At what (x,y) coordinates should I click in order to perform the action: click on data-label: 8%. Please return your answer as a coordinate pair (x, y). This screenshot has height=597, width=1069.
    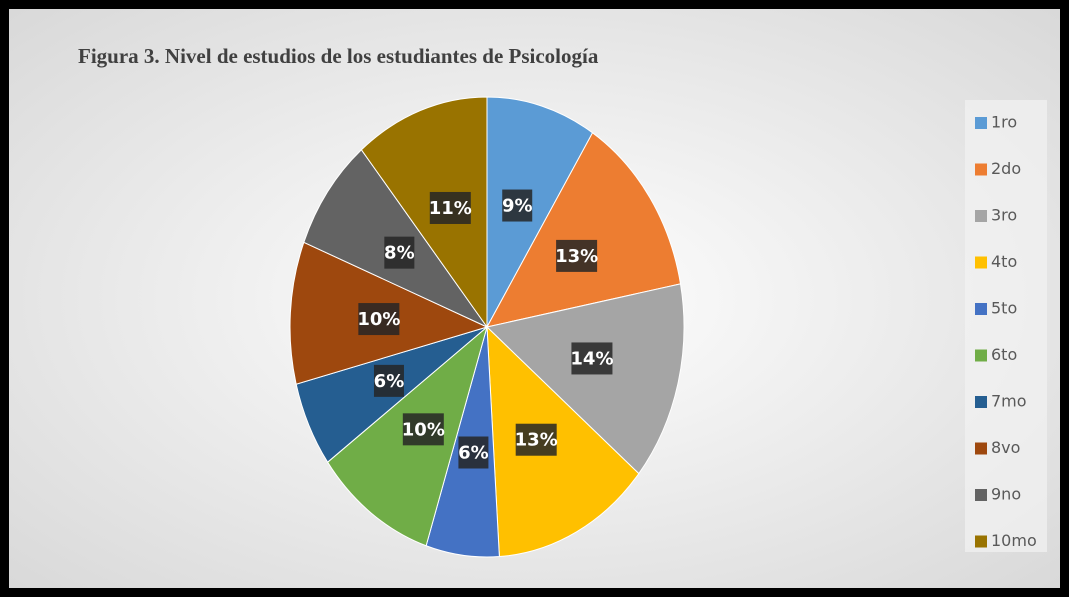
    Looking at the image, I should click on (399, 253).